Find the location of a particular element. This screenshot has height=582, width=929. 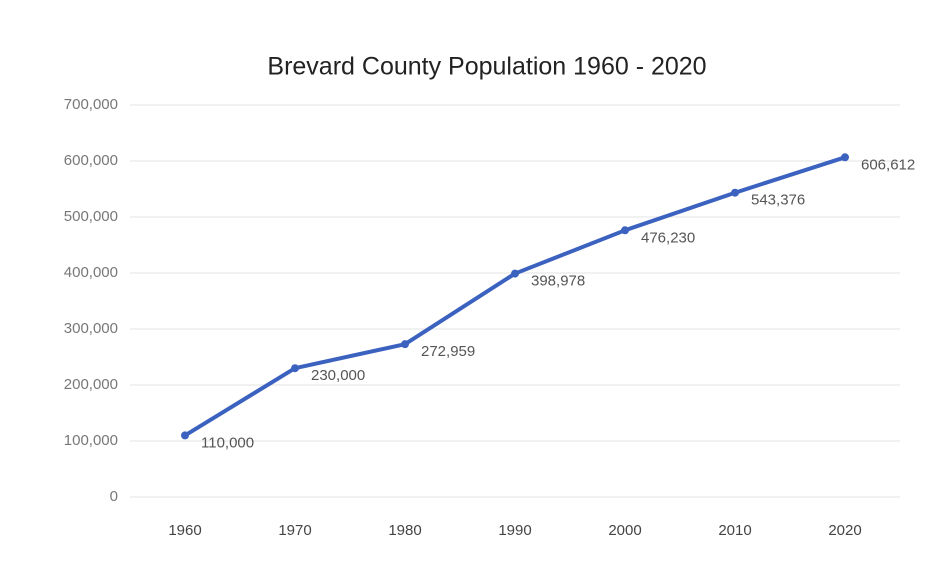

x-tick-label: 1970 is located at coordinates (294, 530).